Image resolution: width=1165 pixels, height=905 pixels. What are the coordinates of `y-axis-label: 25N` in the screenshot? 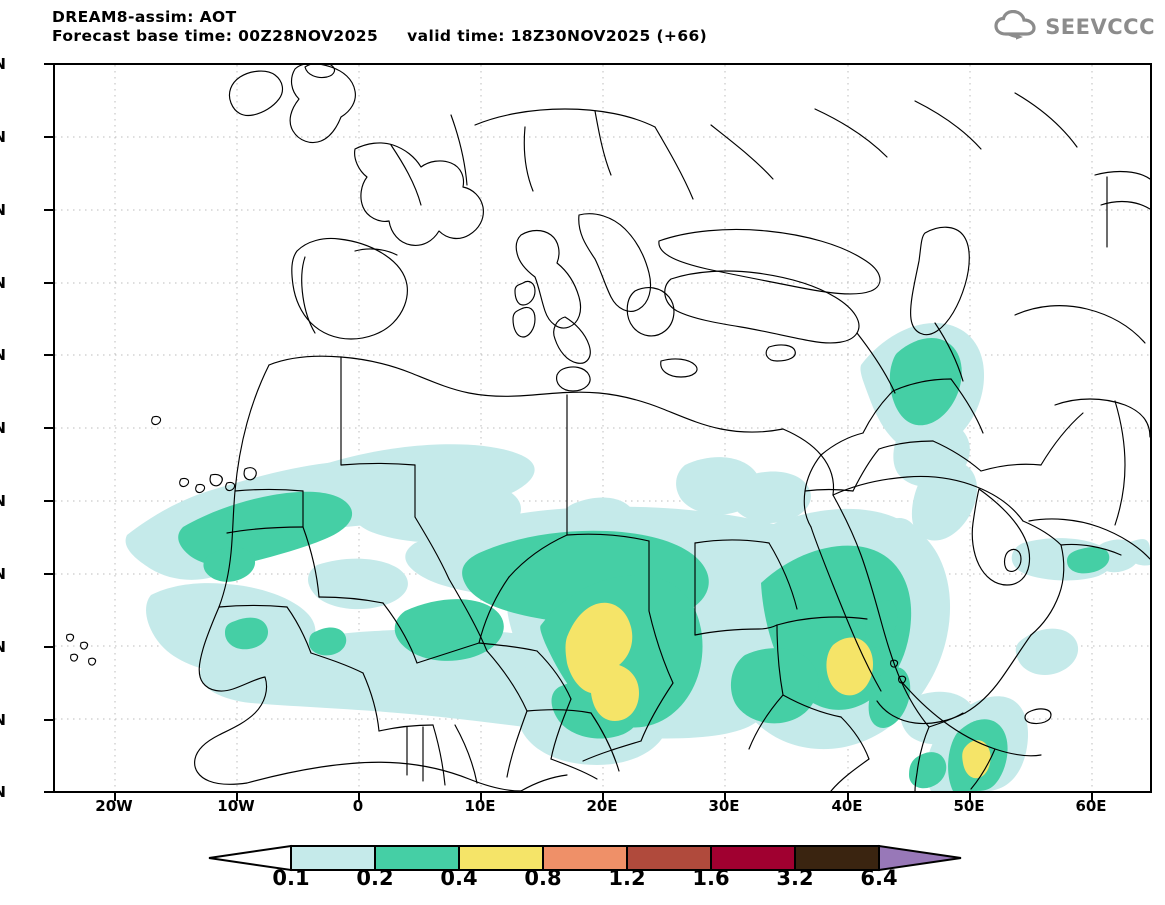 It's located at (3, 501).